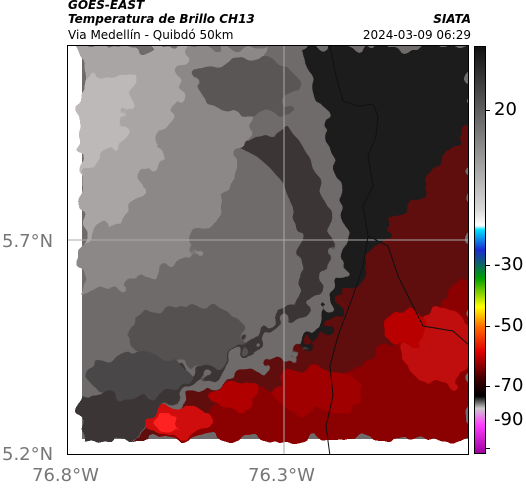 The width and height of the screenshot is (526, 491). What do you see at coordinates (509, 385) in the screenshot?
I see `colorbar-tick-label: -70` at bounding box center [509, 385].